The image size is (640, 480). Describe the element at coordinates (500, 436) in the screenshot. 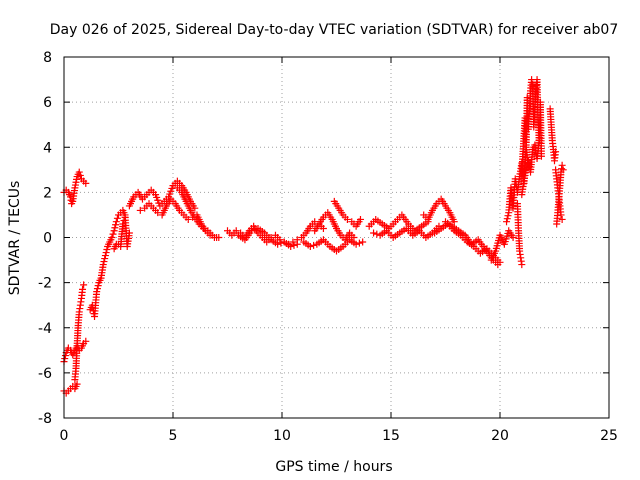

I see `x-tick-label: 20` at that location.